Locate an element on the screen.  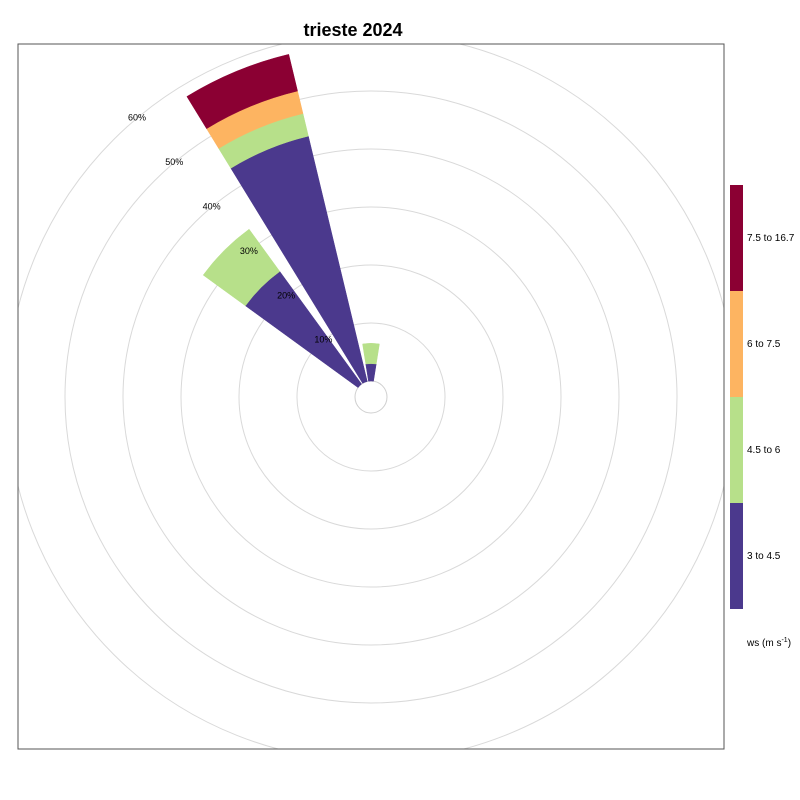
ring-label-20: 20% is located at coordinates (286, 295).